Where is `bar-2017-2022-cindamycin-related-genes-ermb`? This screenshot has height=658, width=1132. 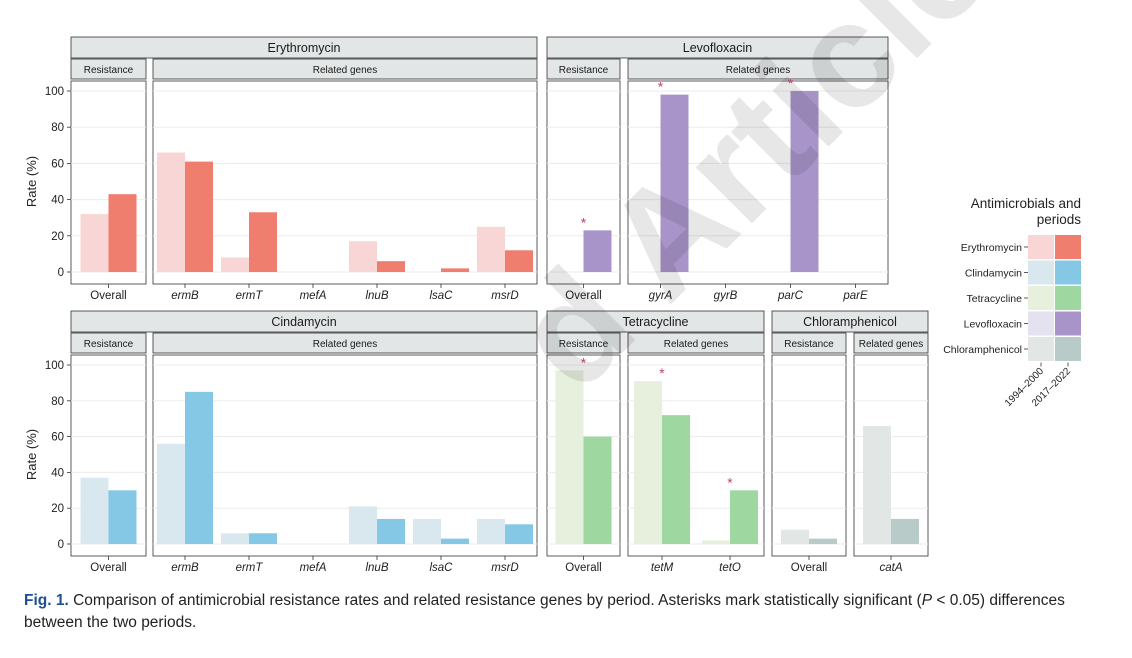
bar-2017-2022-cindamycin-related-genes-ermb is located at coordinates (199, 467).